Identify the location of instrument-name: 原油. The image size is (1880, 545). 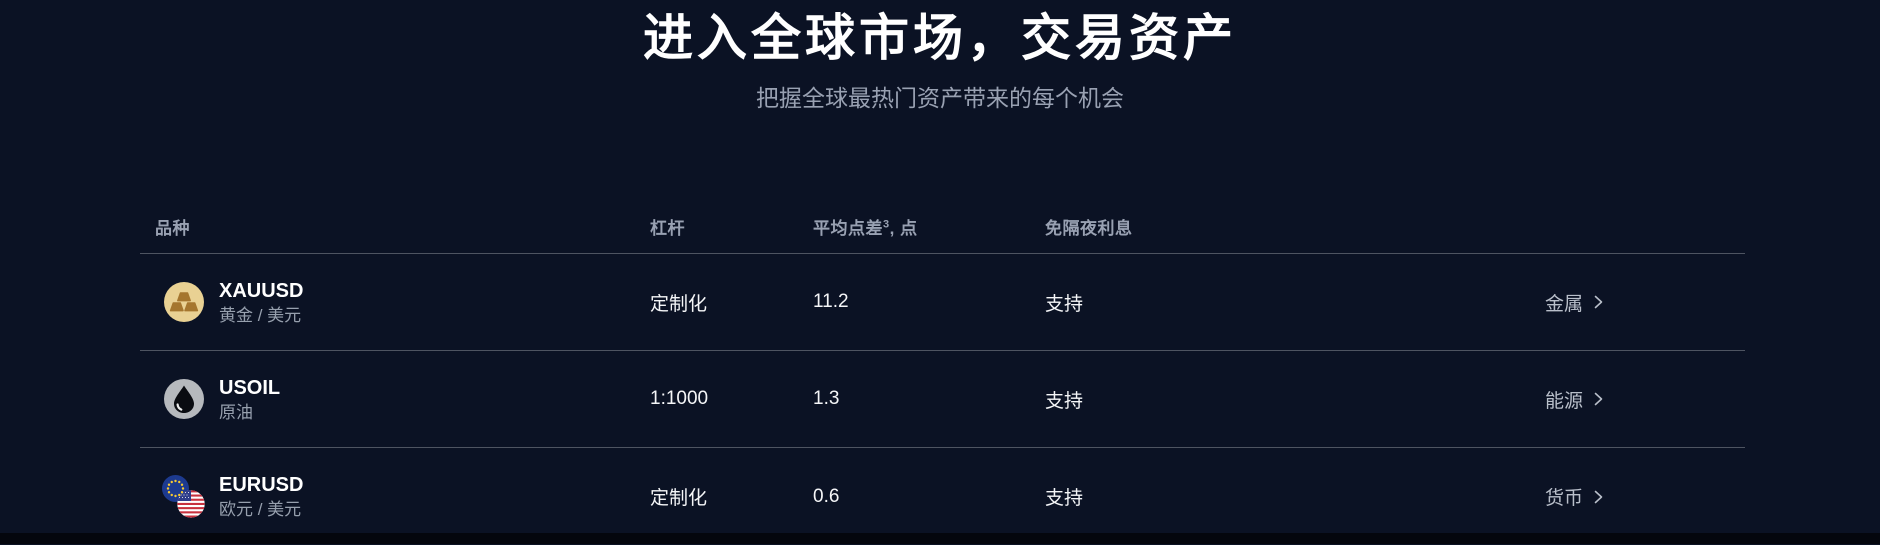
(236, 412).